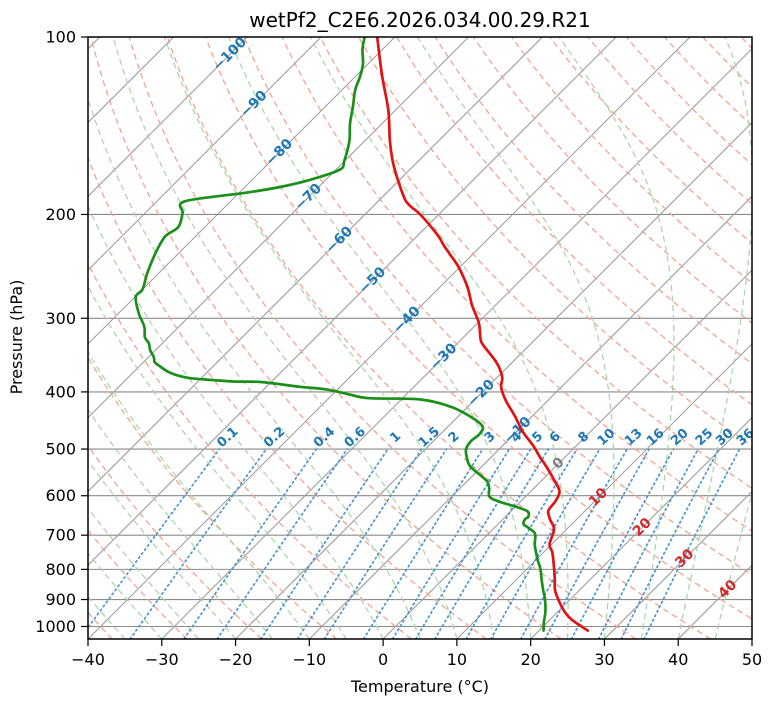  What do you see at coordinates (60, 599) in the screenshot?
I see `y-tick-label: 900` at bounding box center [60, 599].